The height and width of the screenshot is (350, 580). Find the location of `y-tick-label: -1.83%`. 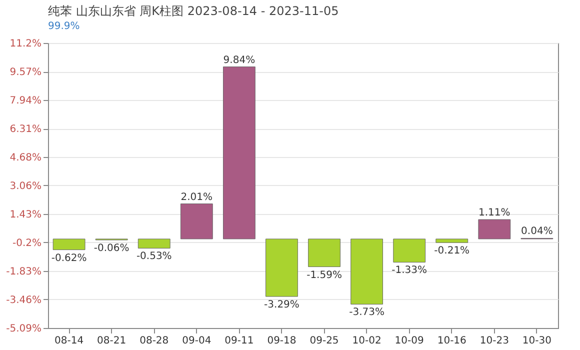

y-tick-label: -1.83% is located at coordinates (24, 272).